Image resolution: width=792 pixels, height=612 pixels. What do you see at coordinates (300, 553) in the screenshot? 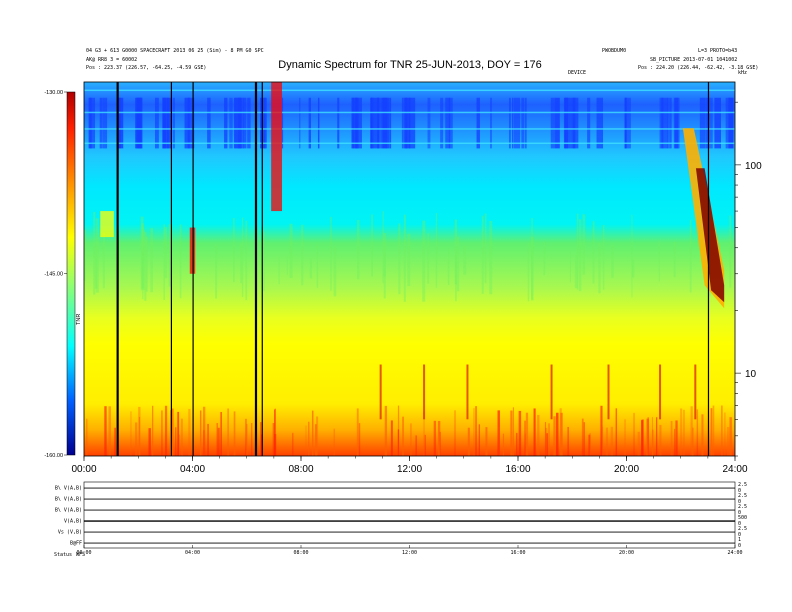
I see `strip-x-tick-label: 08:00` at bounding box center [300, 553].